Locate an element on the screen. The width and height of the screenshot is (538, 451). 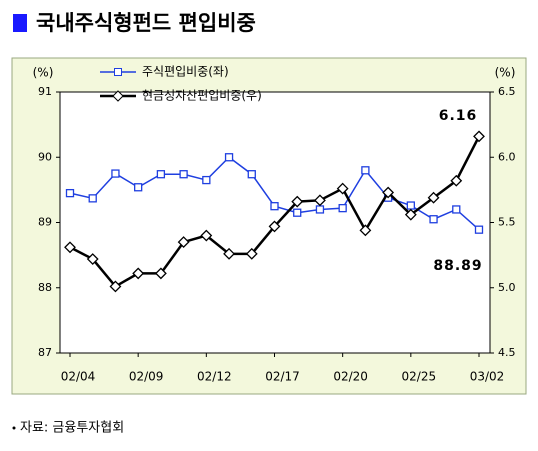
source: 자료: 금융투자협회 is located at coordinates (72, 428).